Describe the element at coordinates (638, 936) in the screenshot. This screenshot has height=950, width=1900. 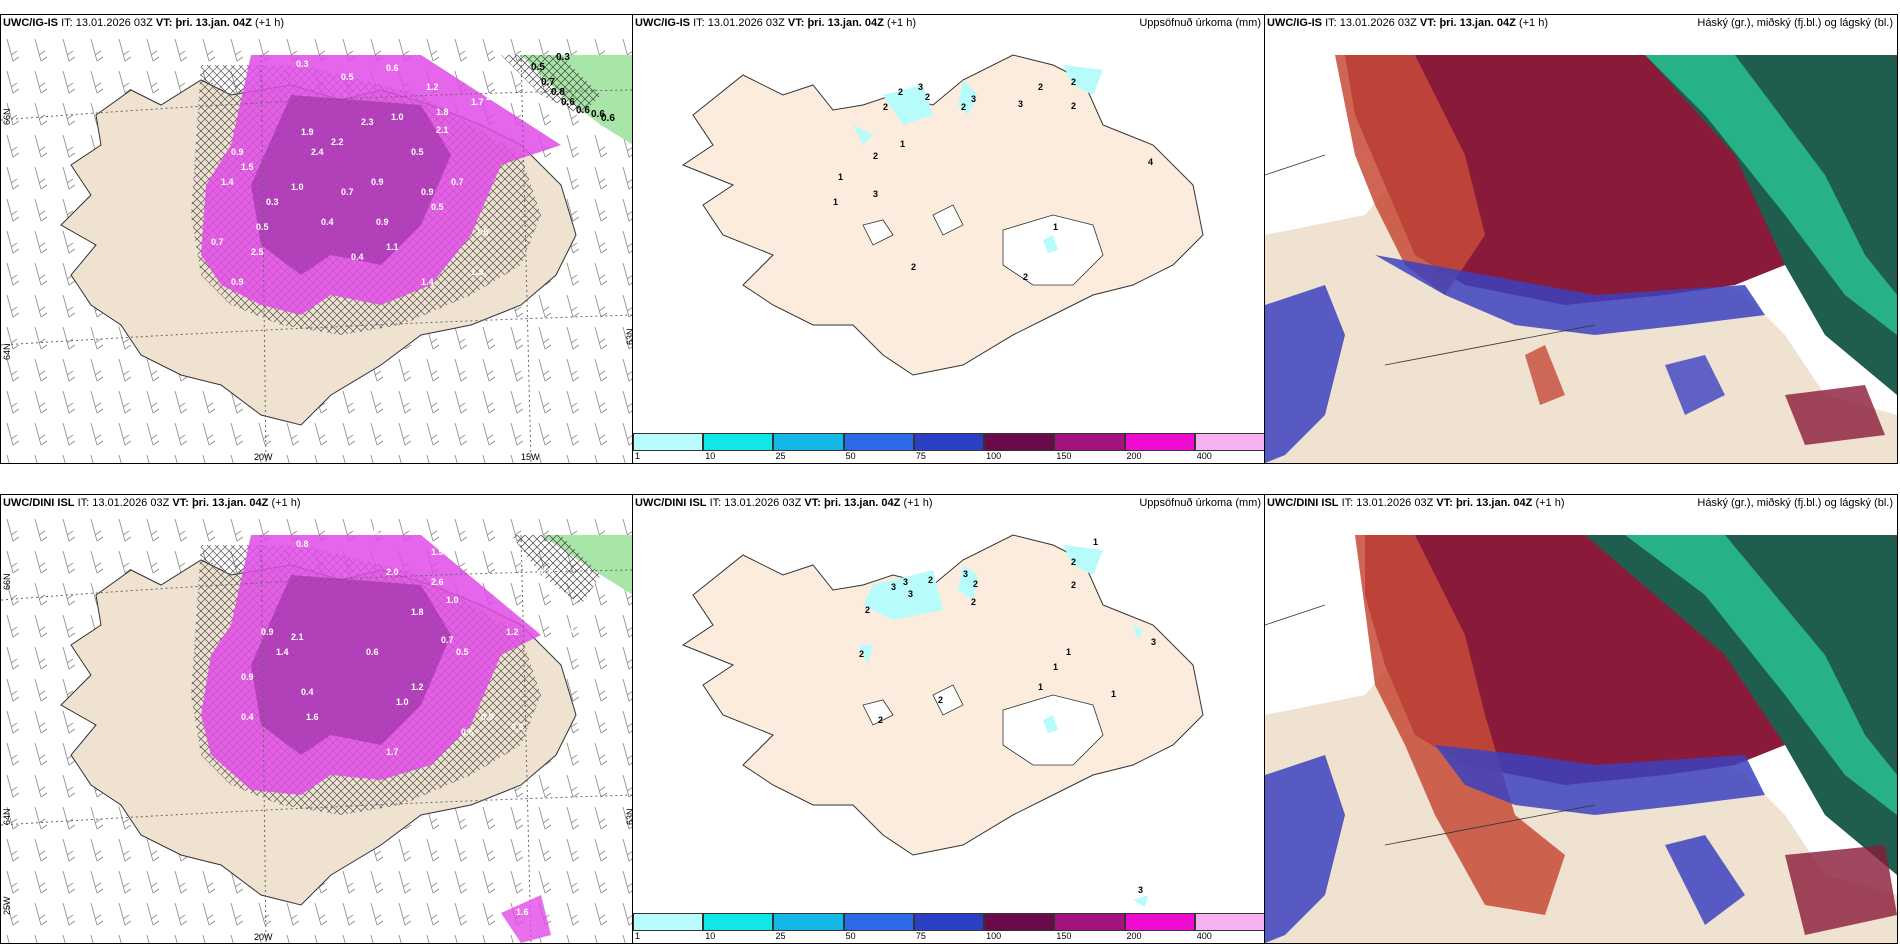
I see `colorbar-label: 1` at that location.